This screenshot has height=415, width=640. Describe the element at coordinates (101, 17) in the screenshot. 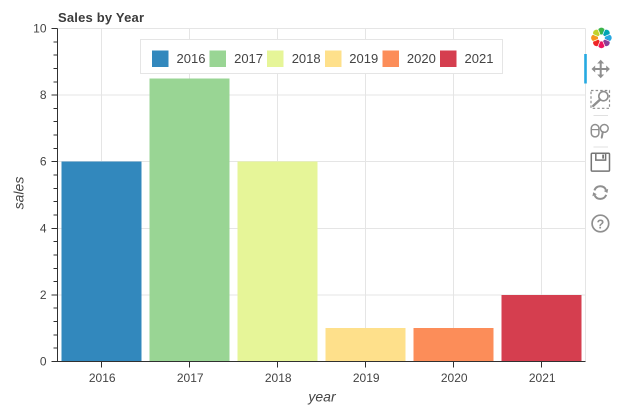

I see `svg-text: Sales by Year` at that location.